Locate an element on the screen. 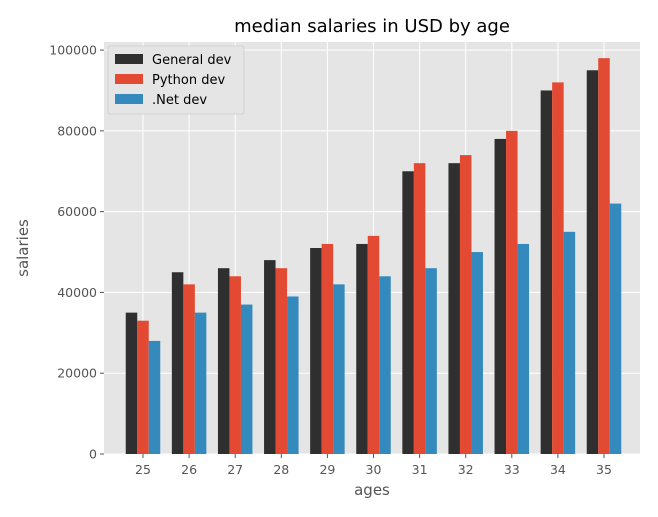 The height and width of the screenshot is (517, 658). y-tick-label: 80000 is located at coordinates (77, 130).